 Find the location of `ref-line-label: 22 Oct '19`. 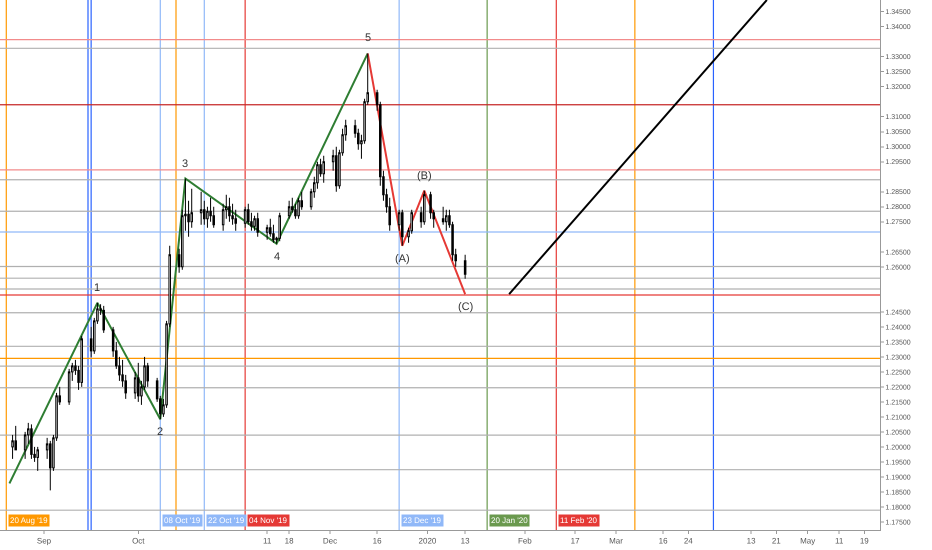

ref-line-label: 22 Oct '19 is located at coordinates (226, 520).